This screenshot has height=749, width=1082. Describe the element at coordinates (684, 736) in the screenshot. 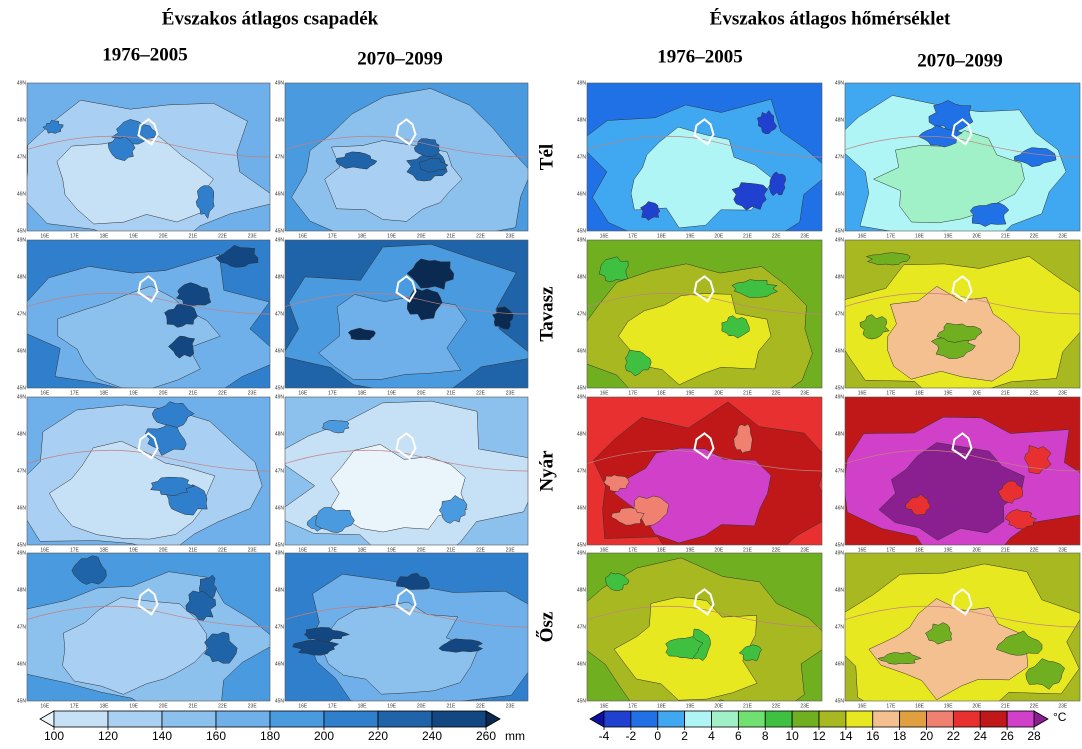

I see `colorbar-label: 2` at that location.